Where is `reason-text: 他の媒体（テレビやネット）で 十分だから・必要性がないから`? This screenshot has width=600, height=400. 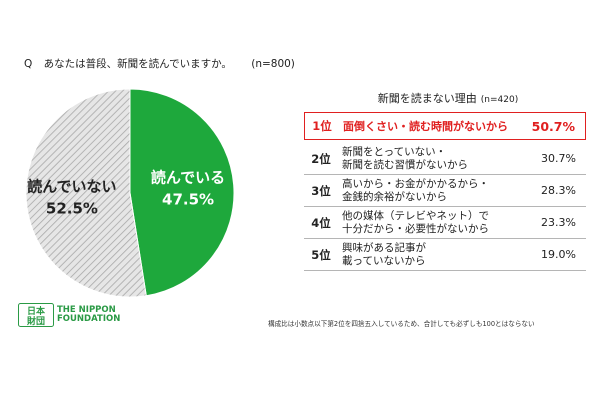
reason-text: 他の媒体（テレビやネット）で 十分だから・必要性がないから is located at coordinates (427, 222).